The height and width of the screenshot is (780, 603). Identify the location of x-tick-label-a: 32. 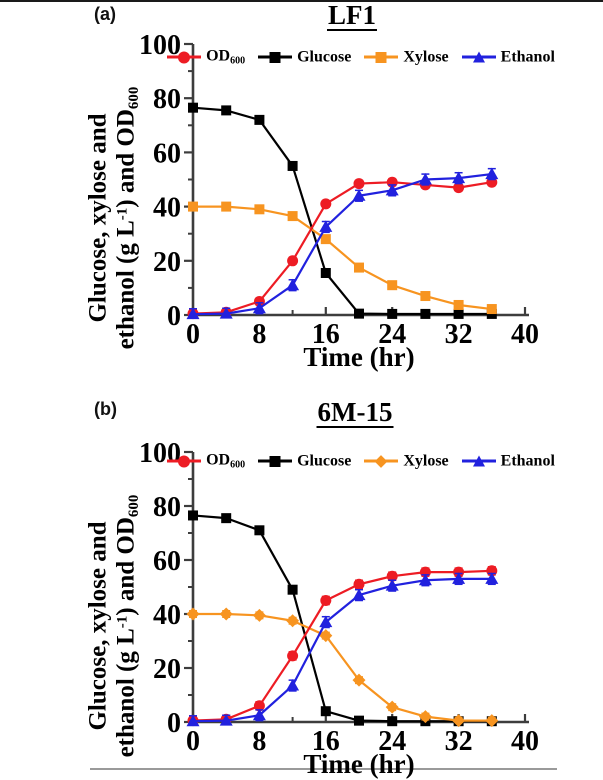
(459, 334).